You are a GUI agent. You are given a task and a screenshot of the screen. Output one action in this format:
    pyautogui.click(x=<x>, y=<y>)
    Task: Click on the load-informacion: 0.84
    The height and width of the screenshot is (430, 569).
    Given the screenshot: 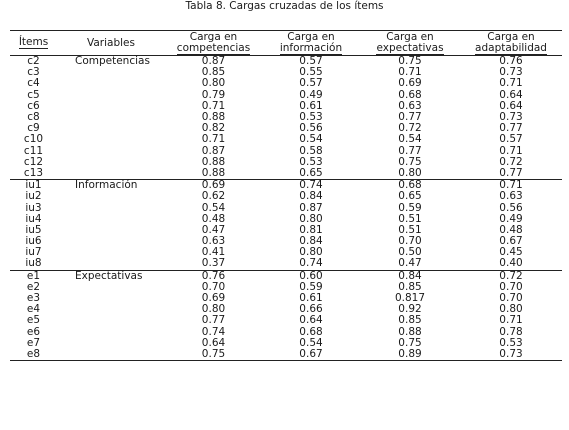 What is the action you would take?
    pyautogui.click(x=311, y=241)
    